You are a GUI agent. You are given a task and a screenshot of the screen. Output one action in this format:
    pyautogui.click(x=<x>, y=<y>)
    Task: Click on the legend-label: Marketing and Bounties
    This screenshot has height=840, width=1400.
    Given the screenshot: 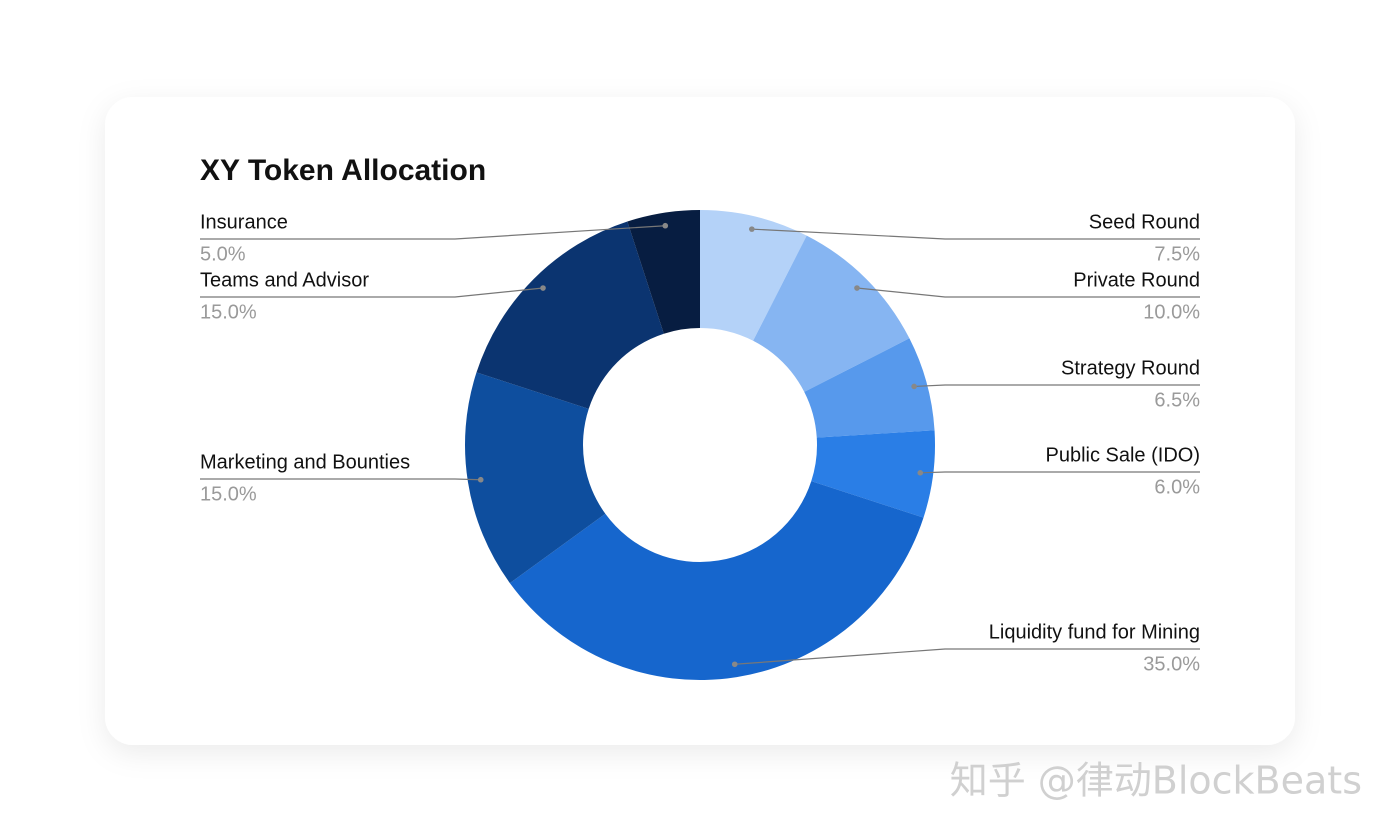 What is the action you would take?
    pyautogui.click(x=305, y=462)
    